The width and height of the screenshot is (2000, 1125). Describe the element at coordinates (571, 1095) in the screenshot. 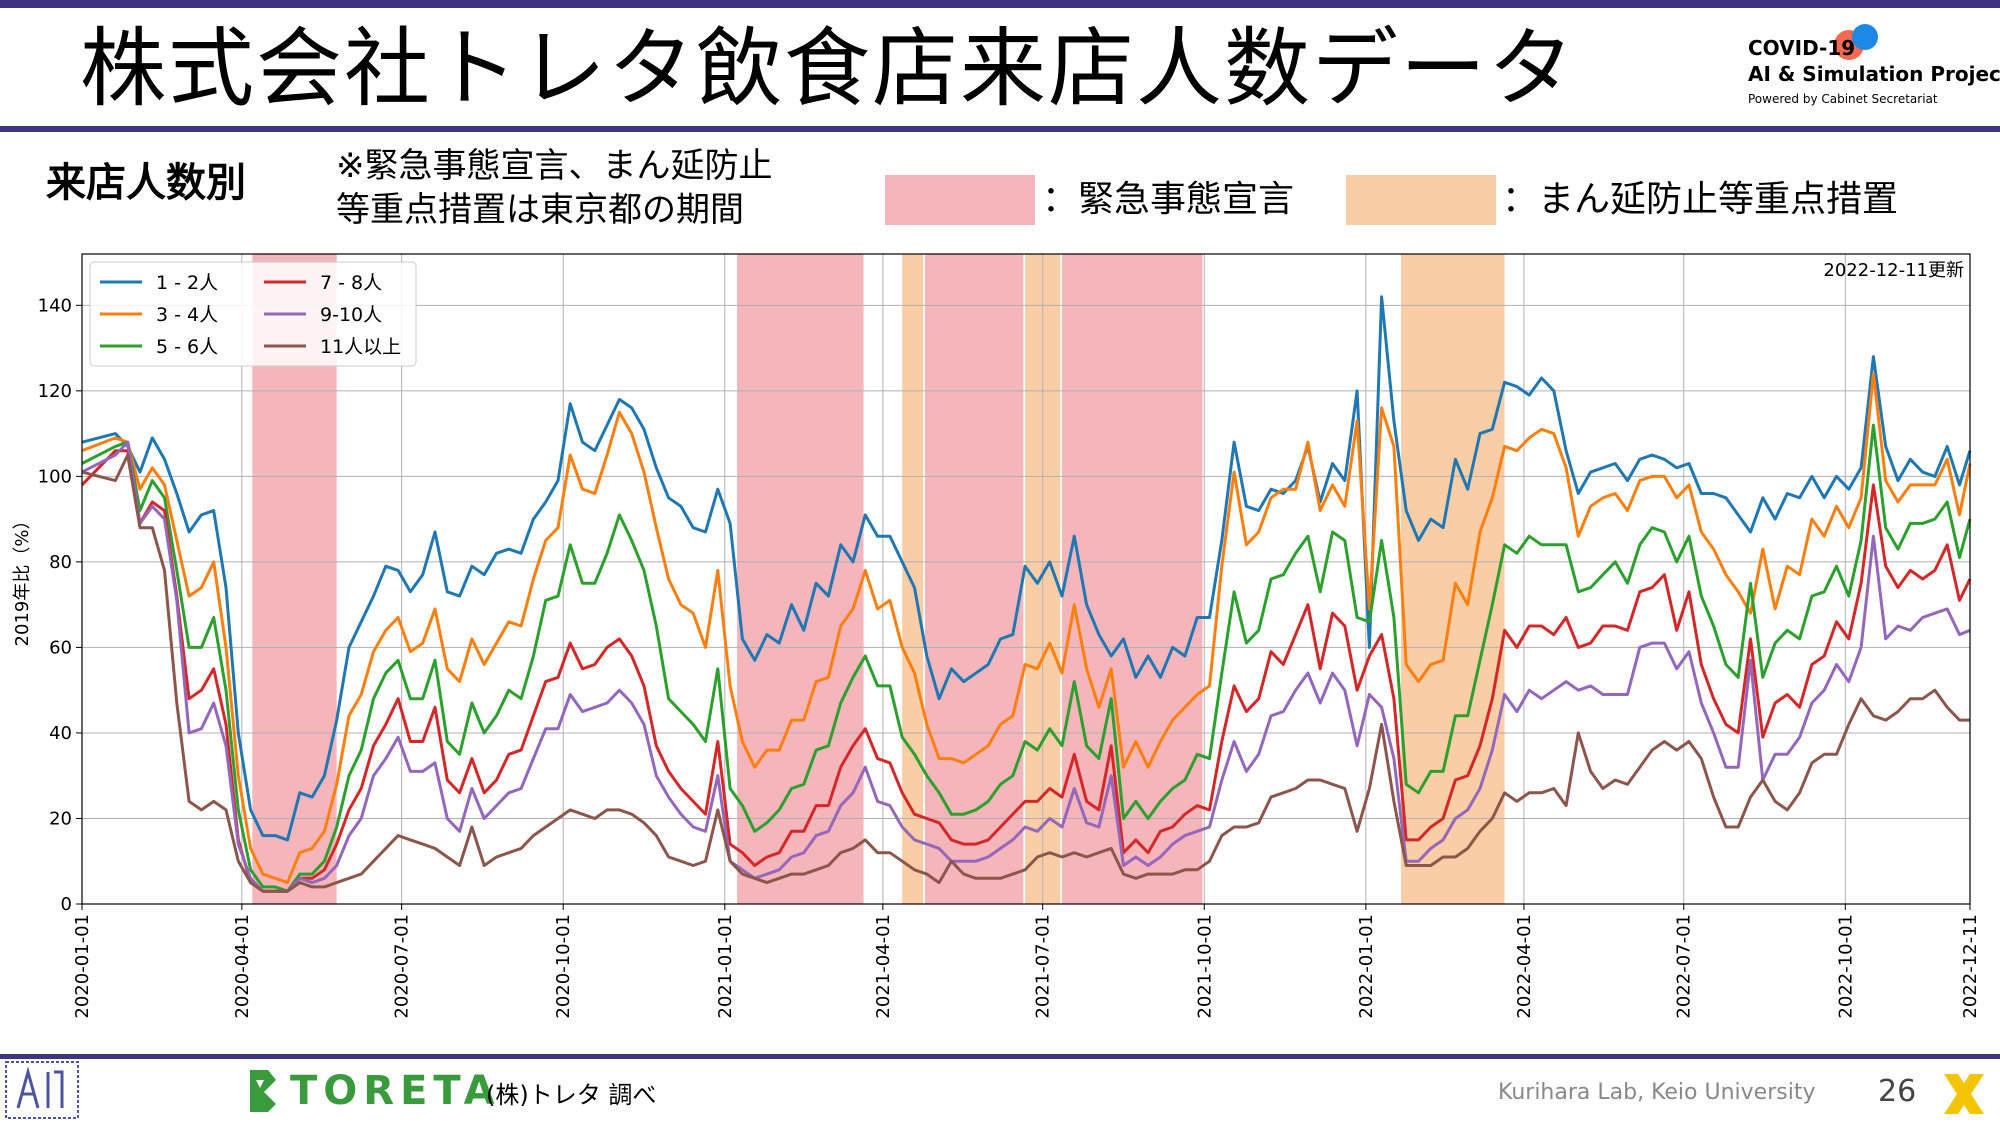

I see `data-source: (株)トレタ 調べ` at that location.